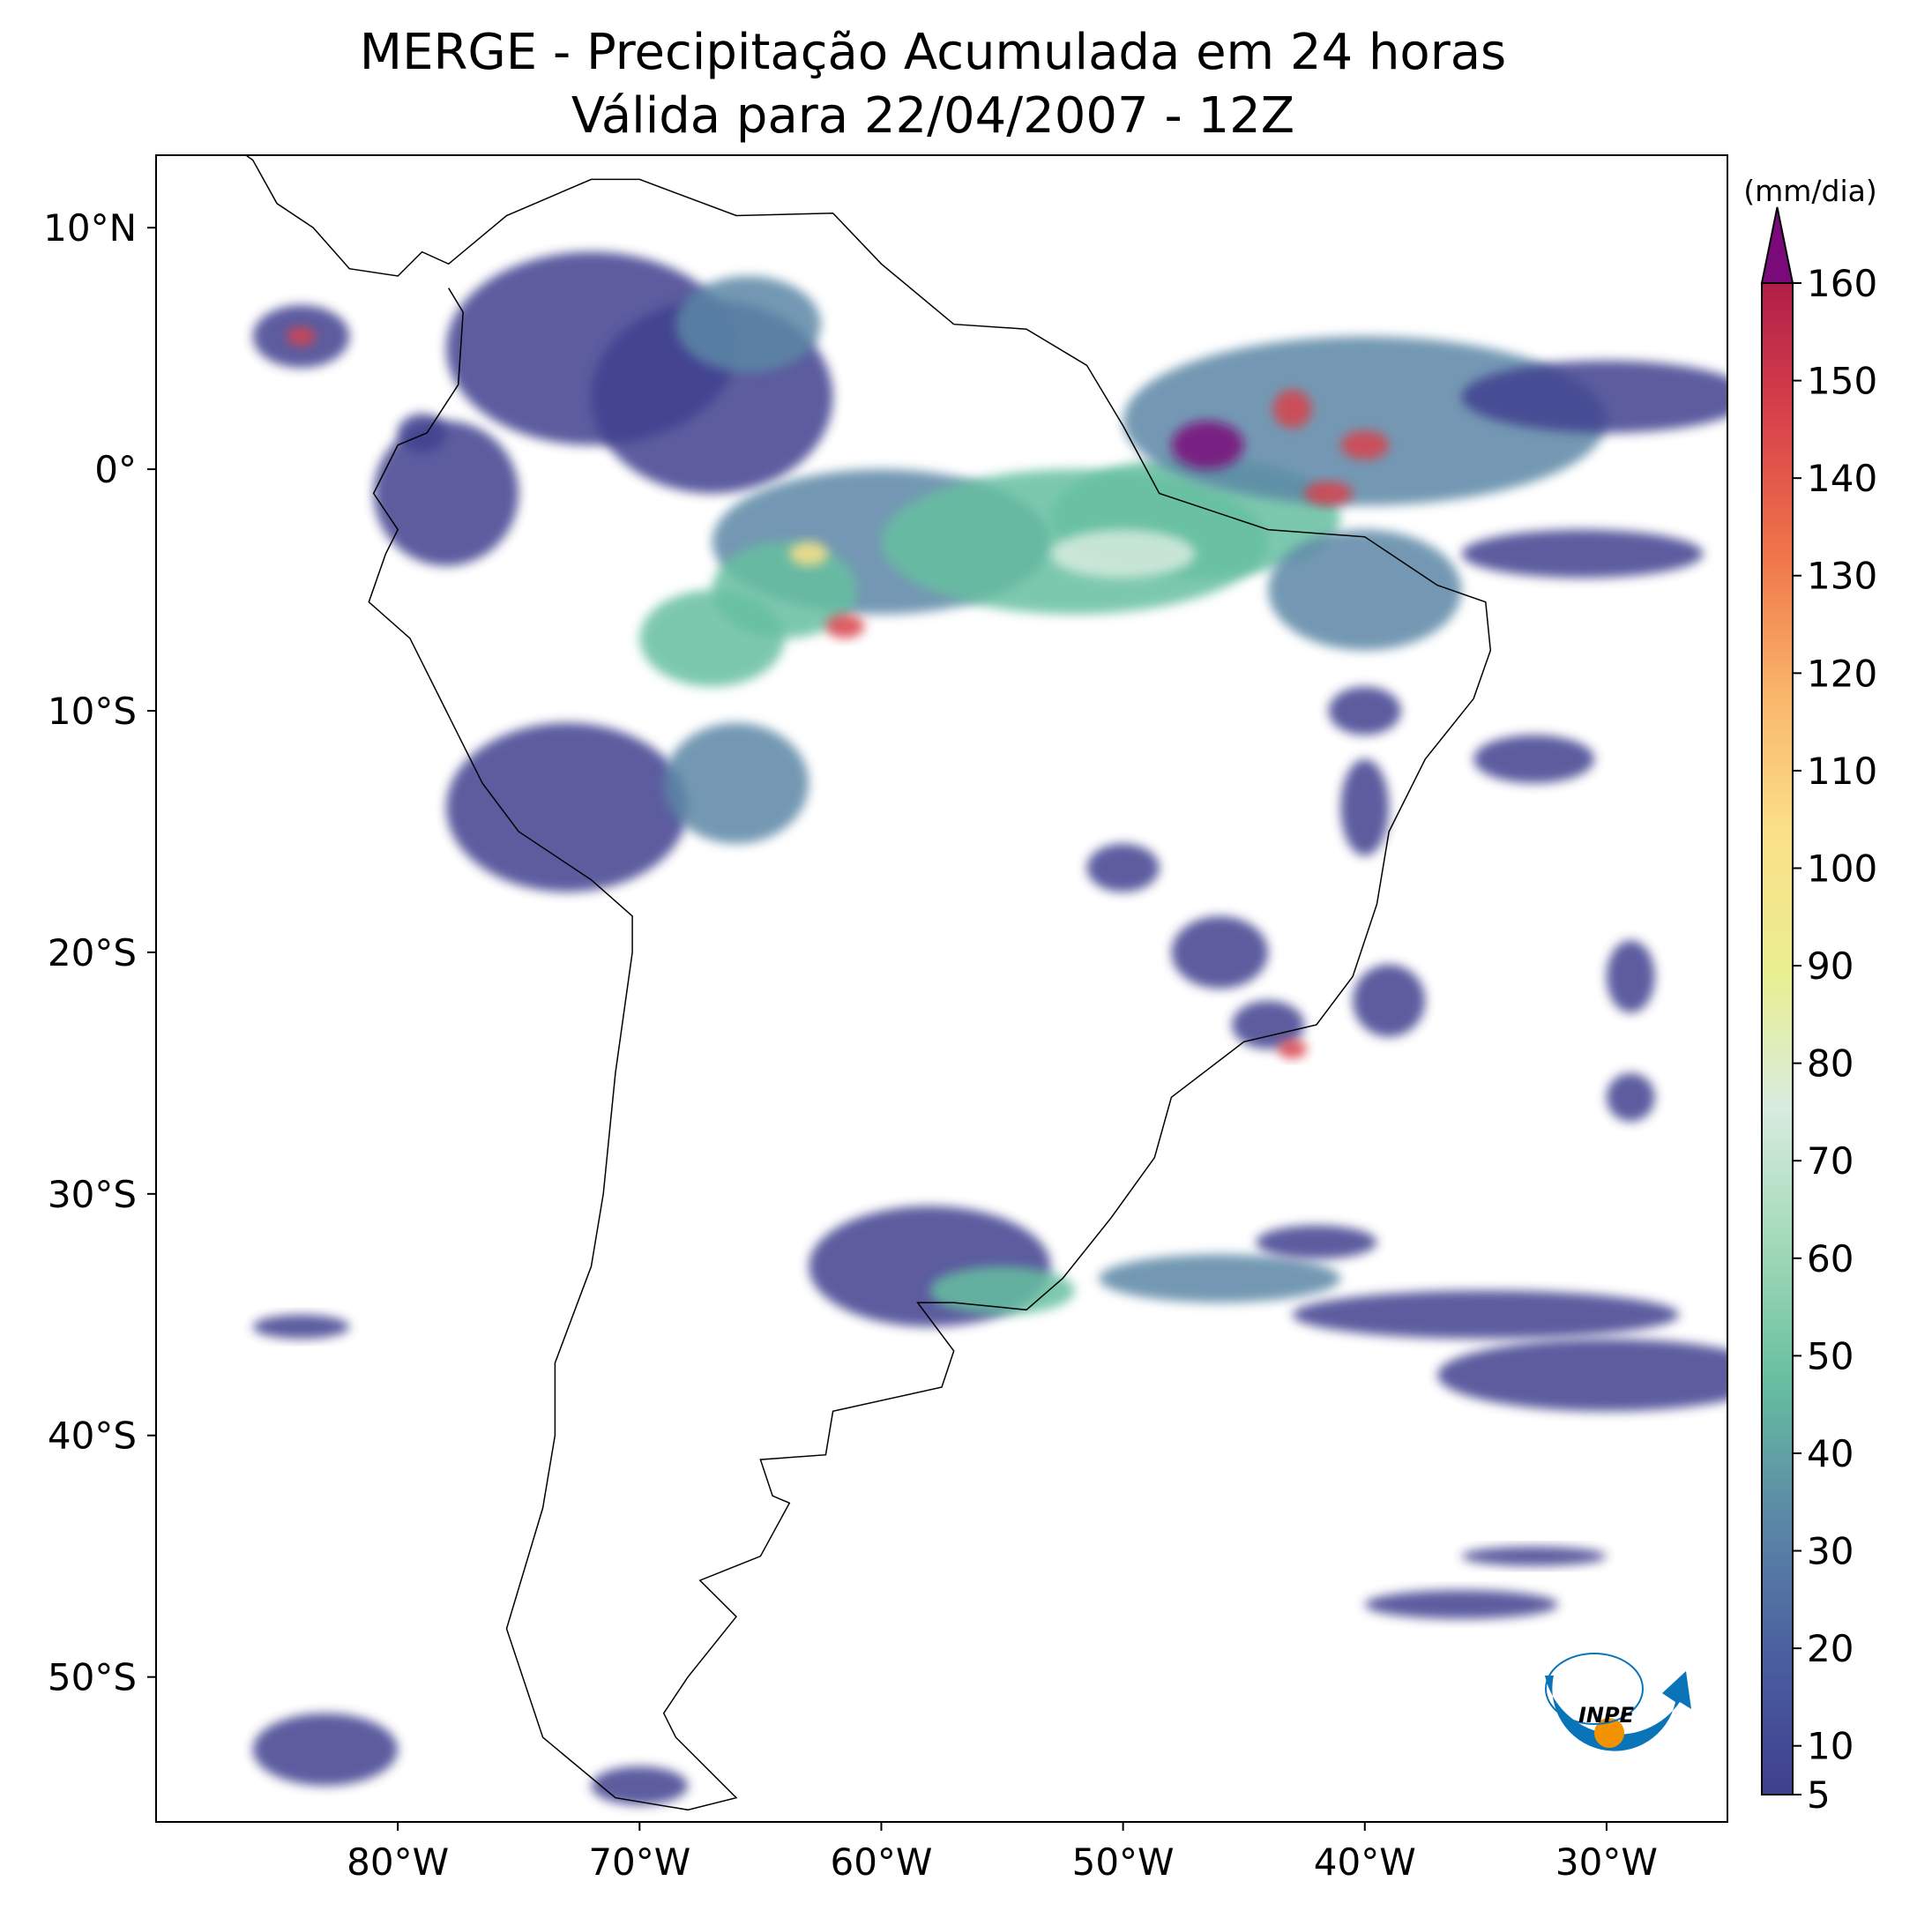 This screenshot has height=1911, width=1932. I want to click on x-tick-label: 80°W, so click(398, 1862).